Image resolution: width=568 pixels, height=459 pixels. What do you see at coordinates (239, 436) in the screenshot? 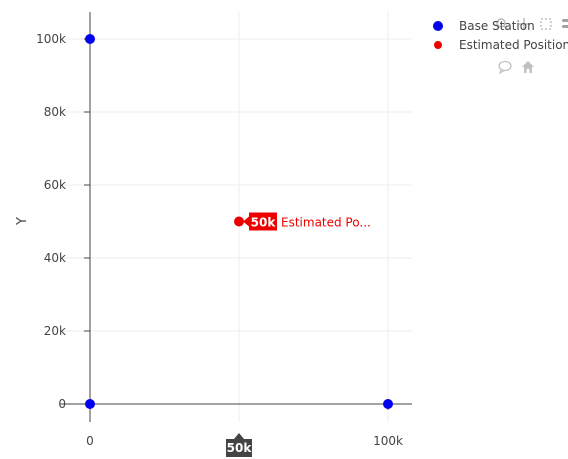
I see `spike-arrow` at bounding box center [239, 436].